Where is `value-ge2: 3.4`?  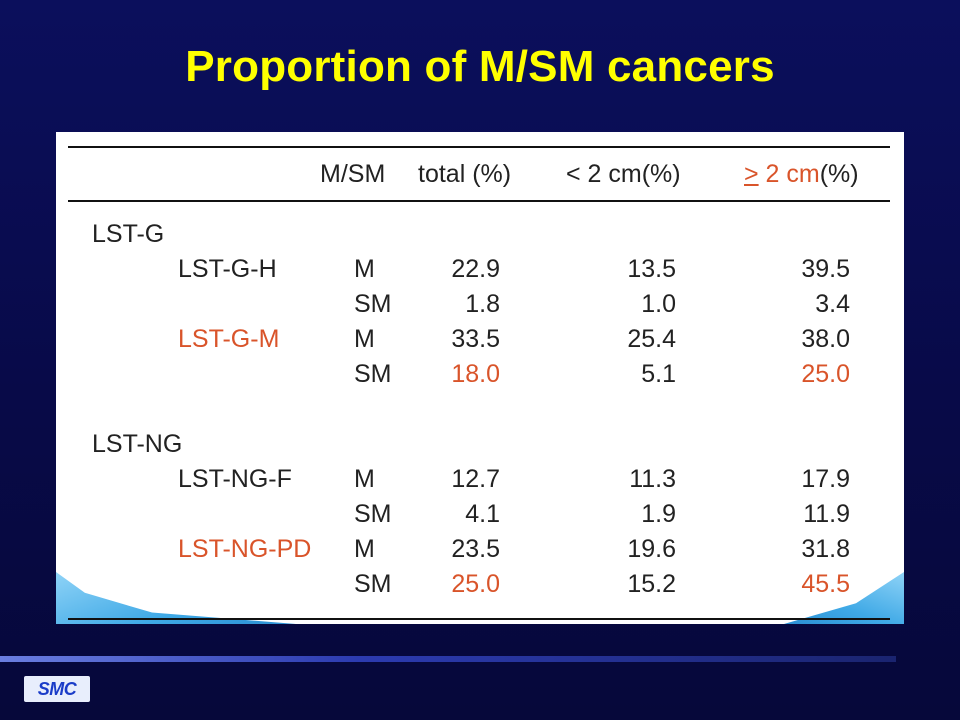
value-ge2: 3.4 is located at coordinates (832, 304).